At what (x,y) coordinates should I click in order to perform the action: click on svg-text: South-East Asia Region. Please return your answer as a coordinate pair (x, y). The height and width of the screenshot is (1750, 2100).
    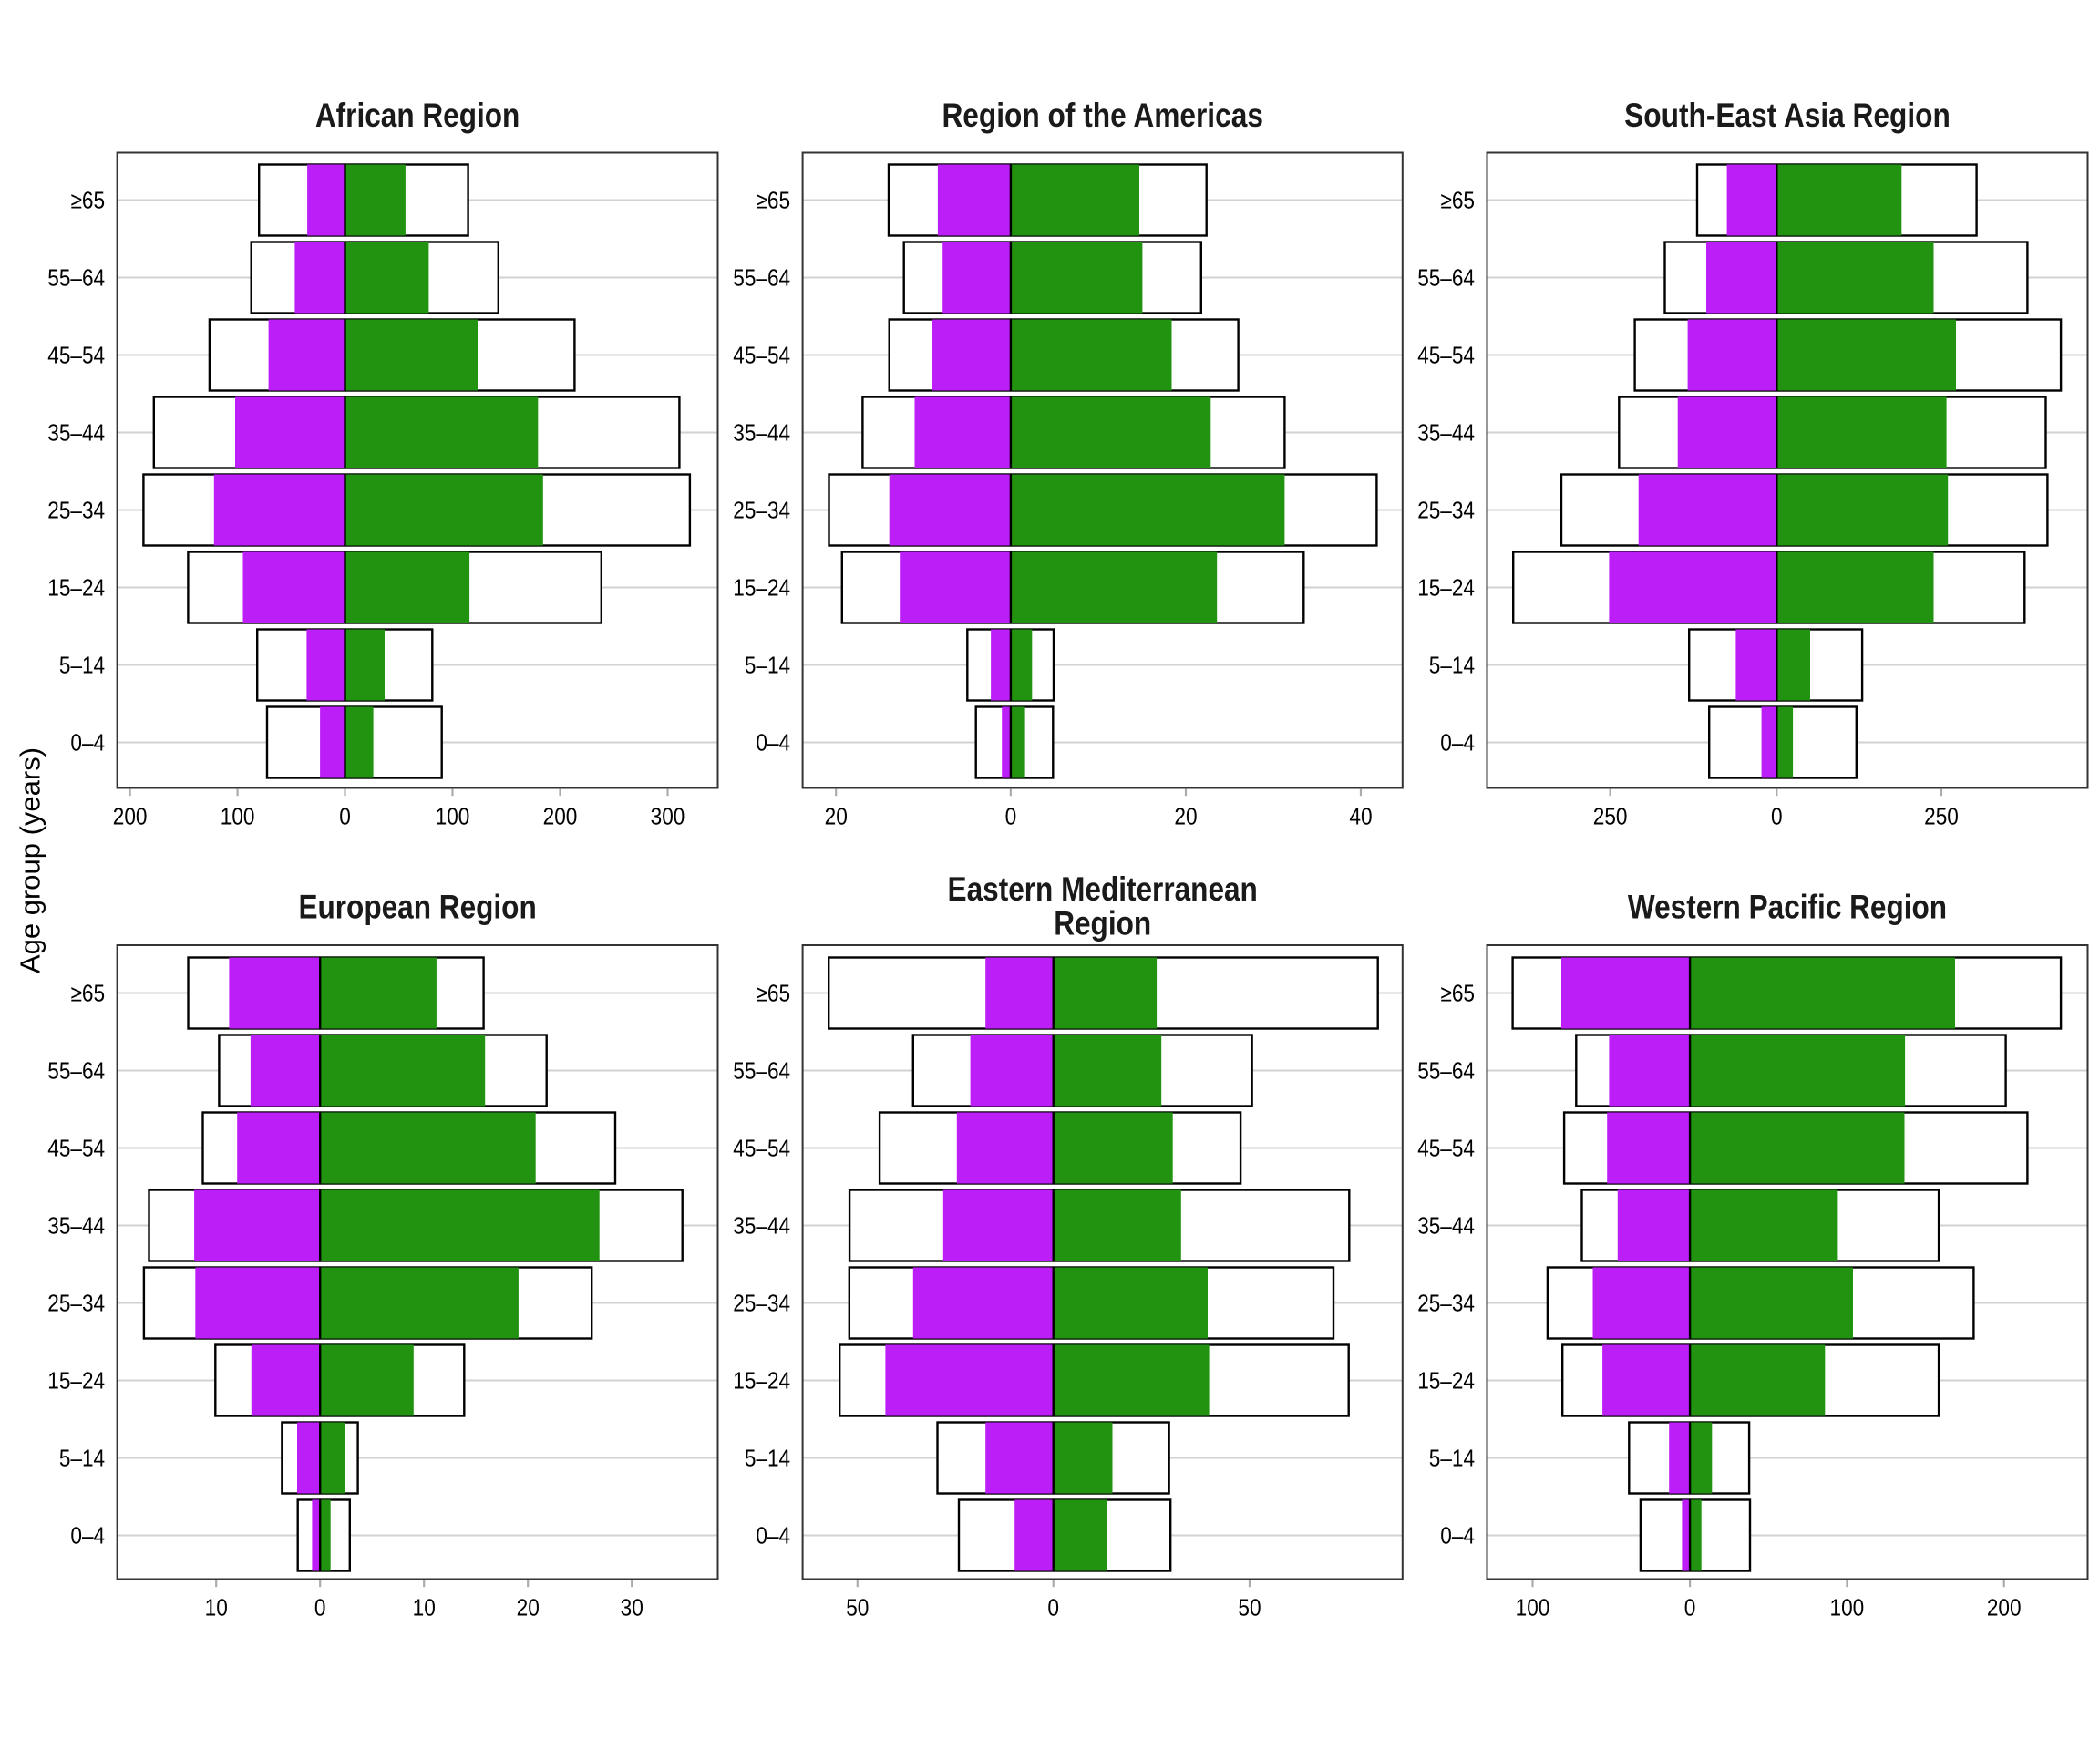
    Looking at the image, I should click on (1788, 116).